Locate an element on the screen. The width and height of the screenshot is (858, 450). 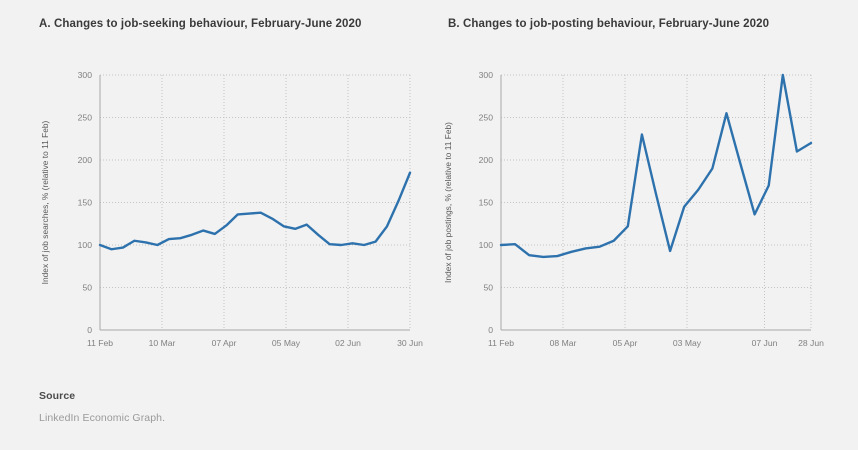
x-axis-tick-label: 08 Mar is located at coordinates (563, 343).